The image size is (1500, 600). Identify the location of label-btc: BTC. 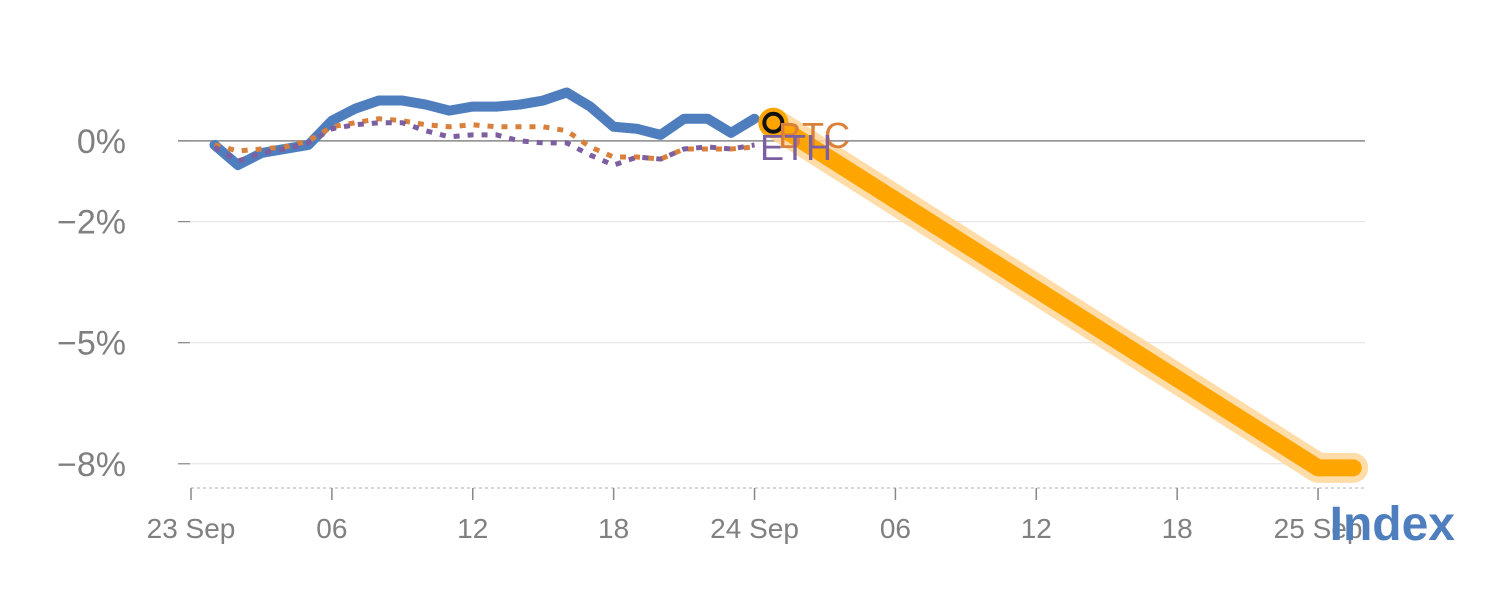
(814, 135).